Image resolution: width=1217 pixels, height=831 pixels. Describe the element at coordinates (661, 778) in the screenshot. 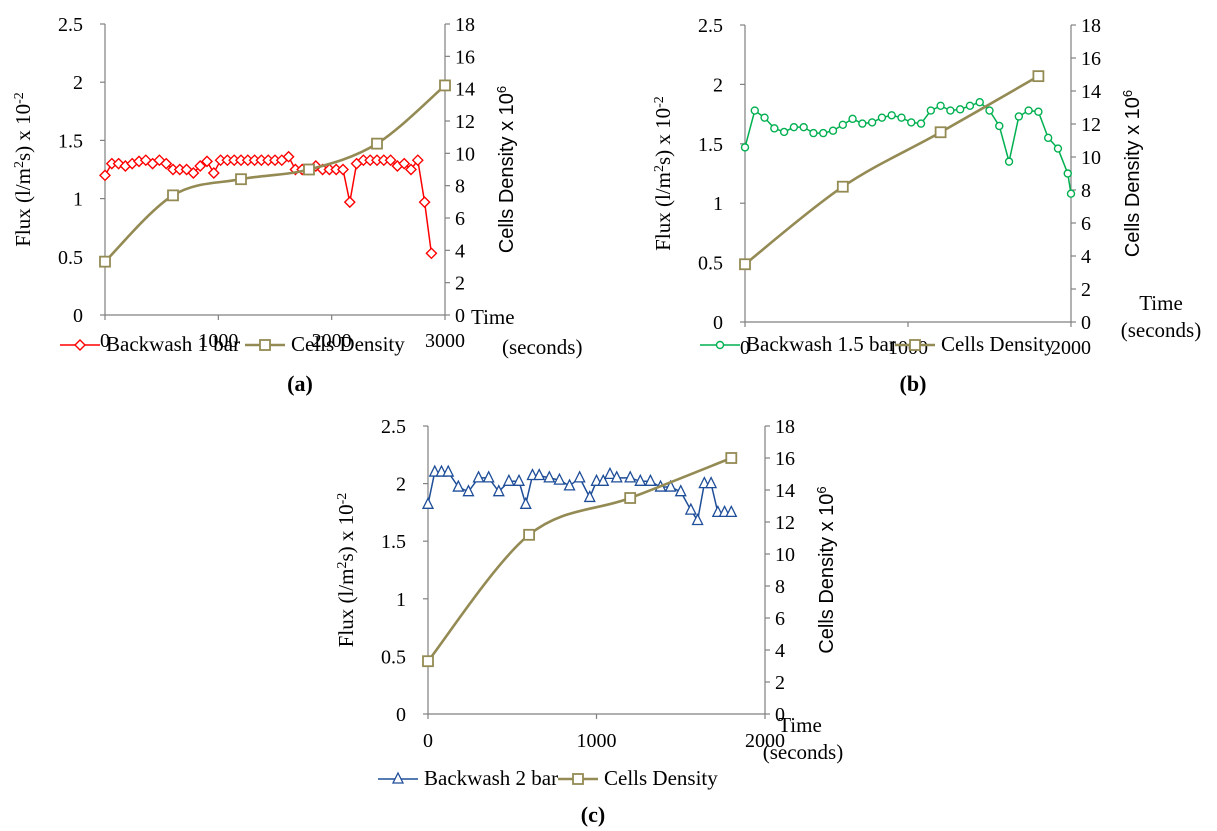

I see `legend-label: Cells Density` at that location.